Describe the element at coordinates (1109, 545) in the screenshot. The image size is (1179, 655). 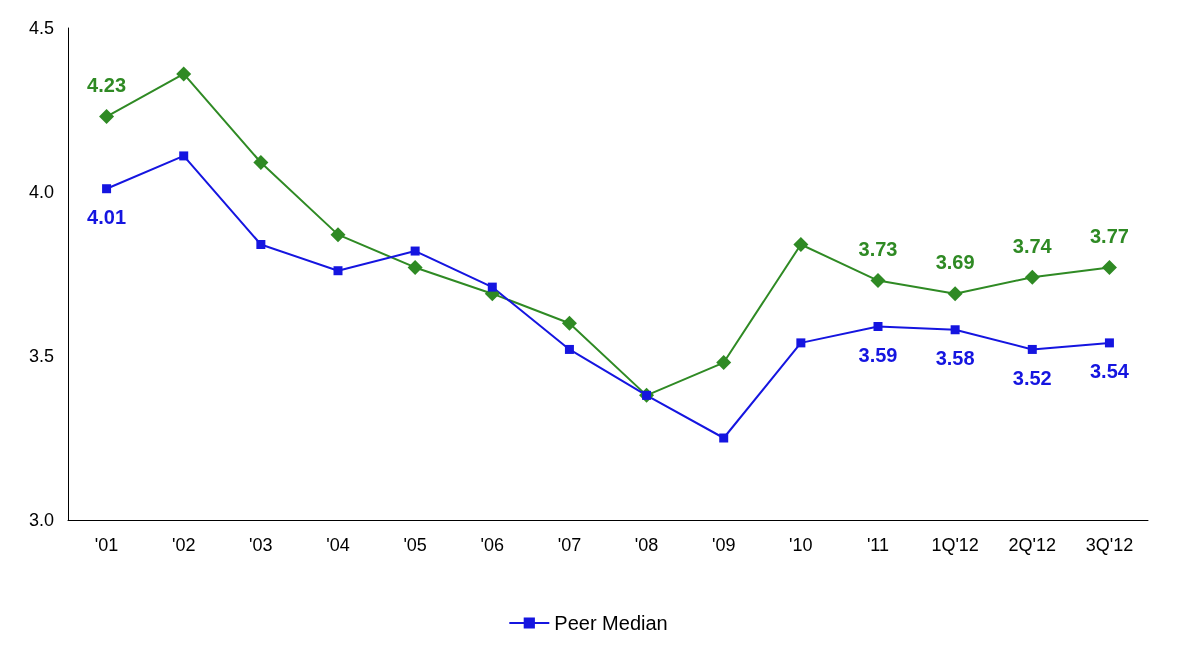
I see `x-tick-label: 3Q'12` at that location.